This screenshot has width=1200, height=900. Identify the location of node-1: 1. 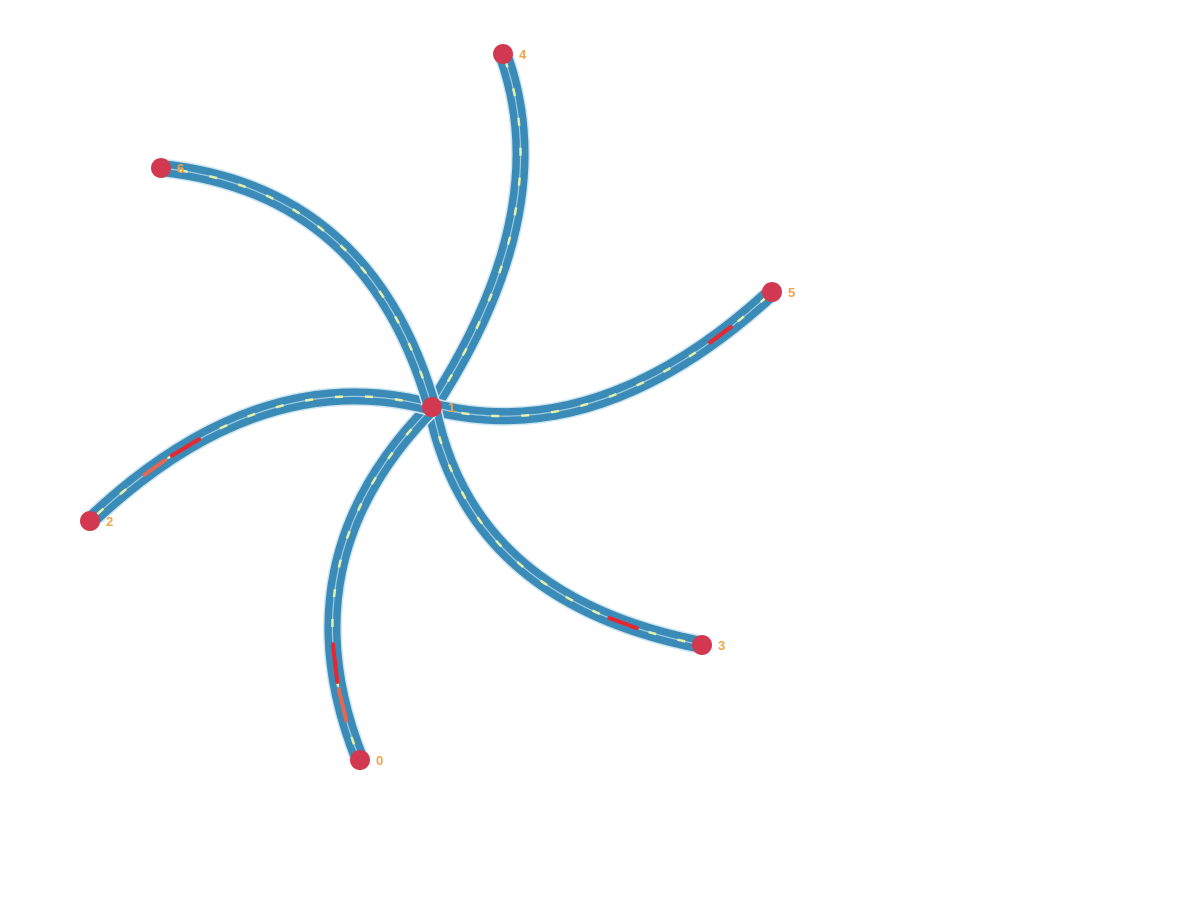
(438, 407).